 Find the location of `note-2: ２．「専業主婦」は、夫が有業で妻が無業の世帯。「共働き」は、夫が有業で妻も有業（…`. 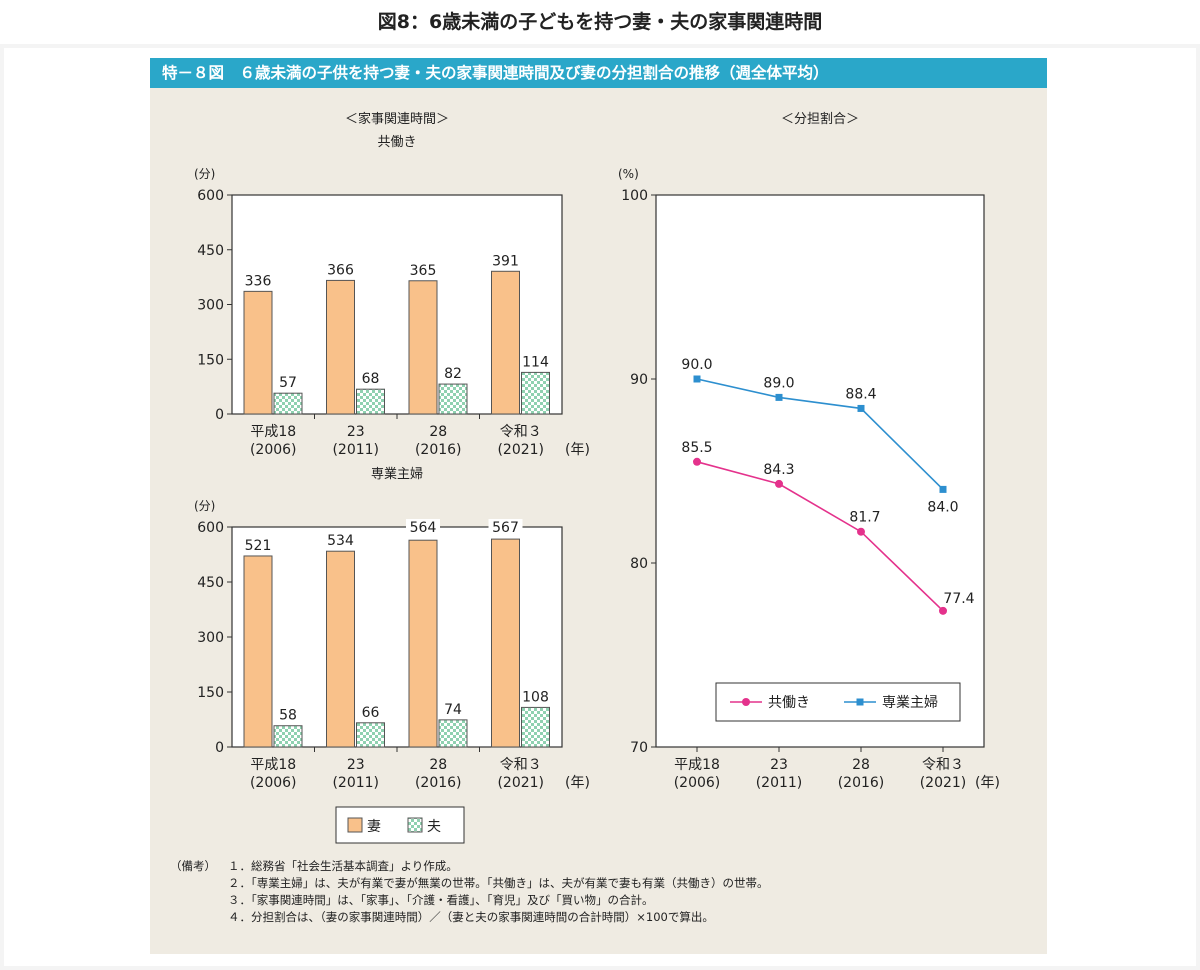

note-2: ２．「専業主婦」は、夫が有業で妻が無業の世帯。「共働き」は、夫が有業で妻も有業（… is located at coordinates (498, 883).